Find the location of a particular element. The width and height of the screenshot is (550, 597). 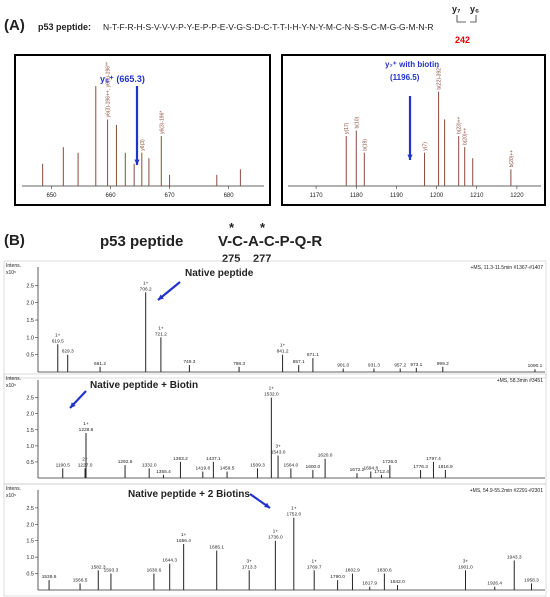

peak-label: 1943.3 is located at coordinates (514, 557).